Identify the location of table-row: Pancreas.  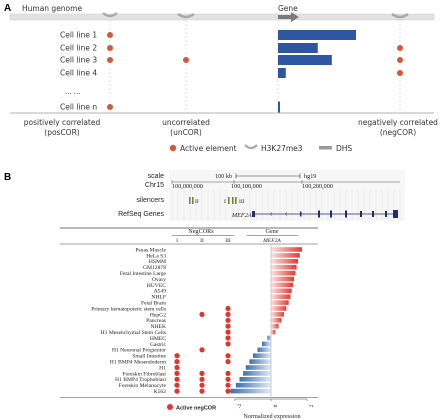
(214, 320).